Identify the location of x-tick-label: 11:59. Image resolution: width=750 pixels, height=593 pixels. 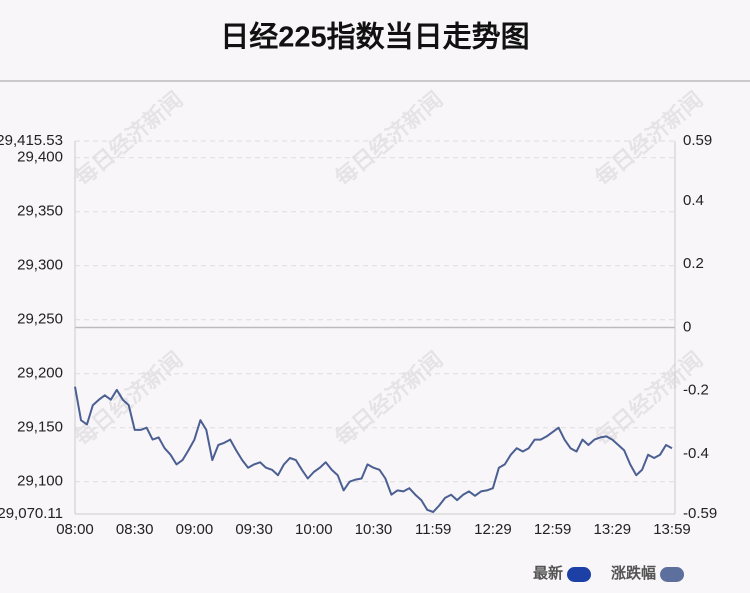
(433, 529).